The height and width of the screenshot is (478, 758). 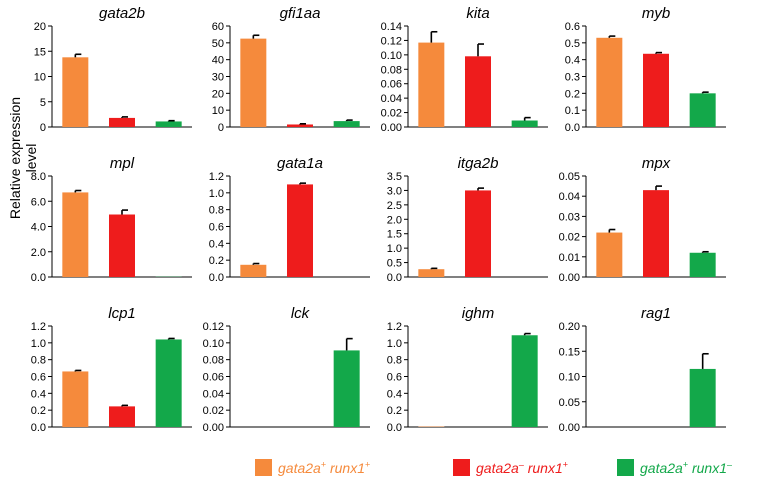 I want to click on y-tick-label: 2.5, so click(x=394, y=206).